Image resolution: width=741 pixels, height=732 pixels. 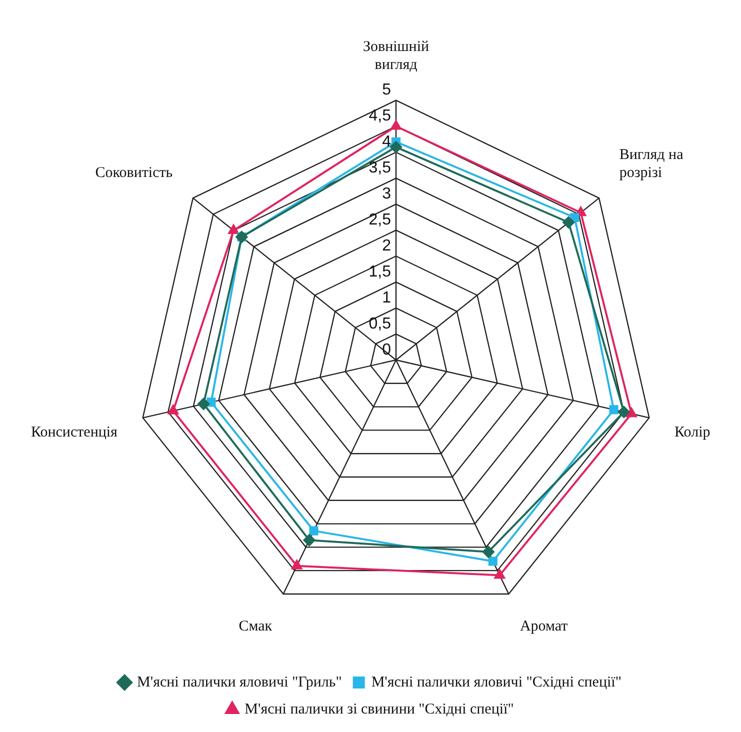 What do you see at coordinates (134, 172) in the screenshot?
I see `spoke-label: Соковитість` at bounding box center [134, 172].